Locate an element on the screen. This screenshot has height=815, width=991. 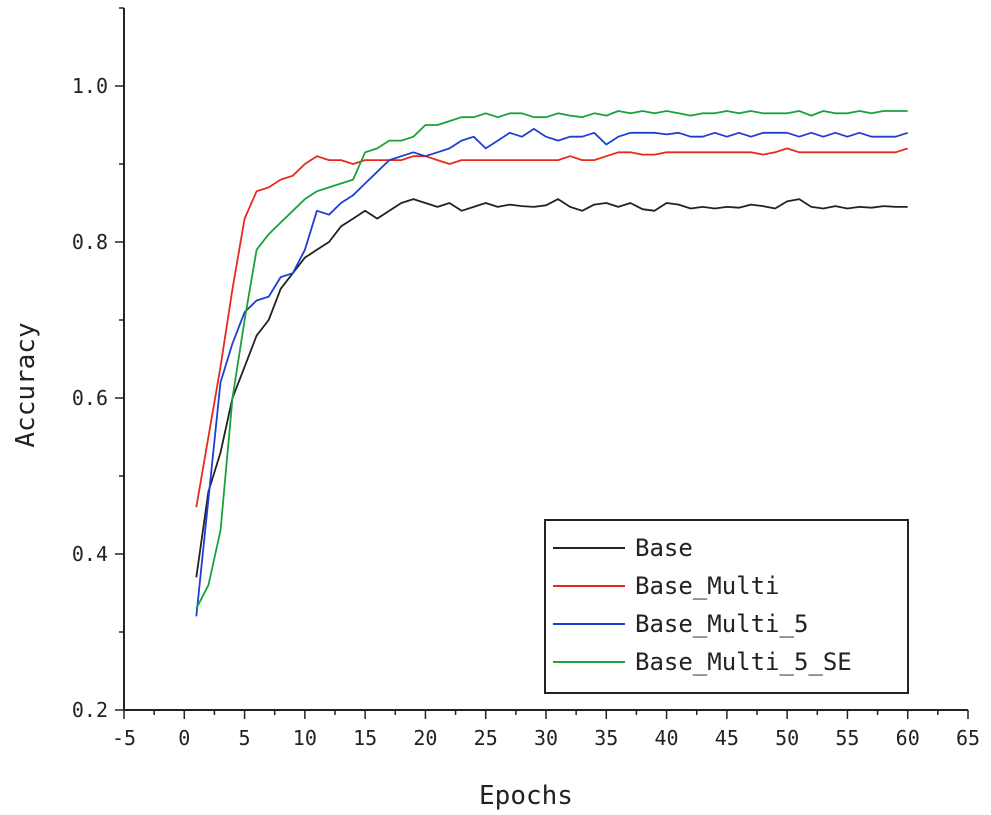
legend-label: Base_Multi_5 is located at coordinates (721, 624).